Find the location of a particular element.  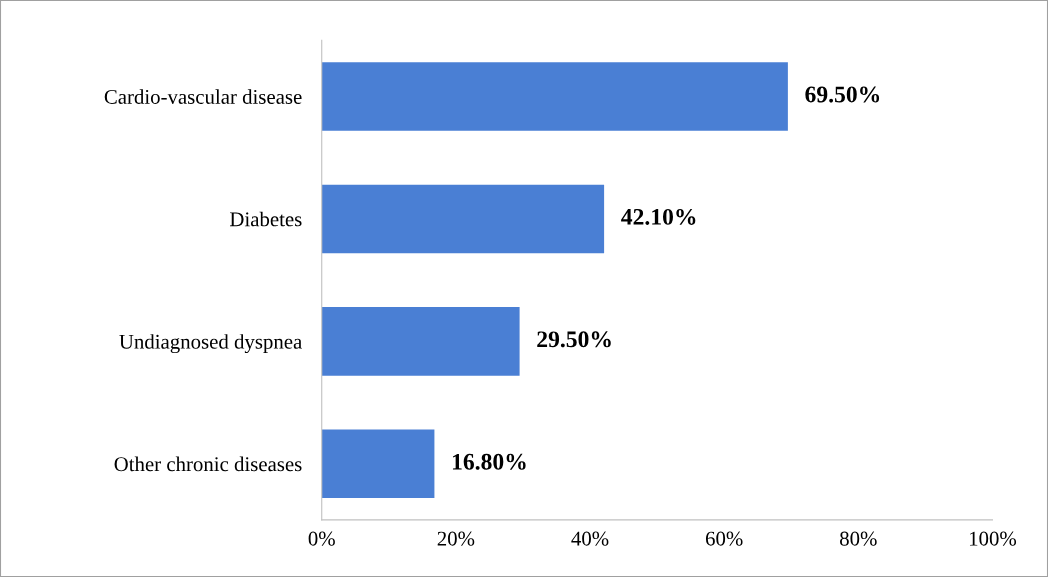

y-tick-label: Other chronic diseases is located at coordinates (208, 464).